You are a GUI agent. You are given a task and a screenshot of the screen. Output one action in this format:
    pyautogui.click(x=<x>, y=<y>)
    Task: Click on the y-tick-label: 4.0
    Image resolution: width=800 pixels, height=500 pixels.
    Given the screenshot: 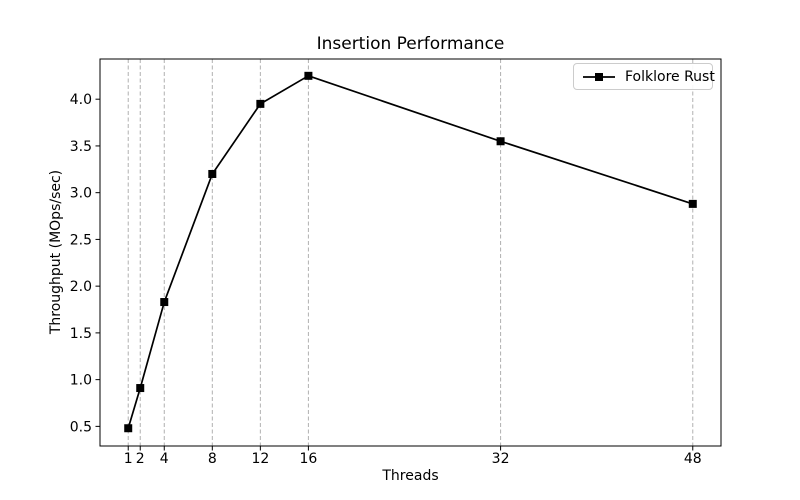 What is the action you would take?
    pyautogui.click(x=81, y=100)
    